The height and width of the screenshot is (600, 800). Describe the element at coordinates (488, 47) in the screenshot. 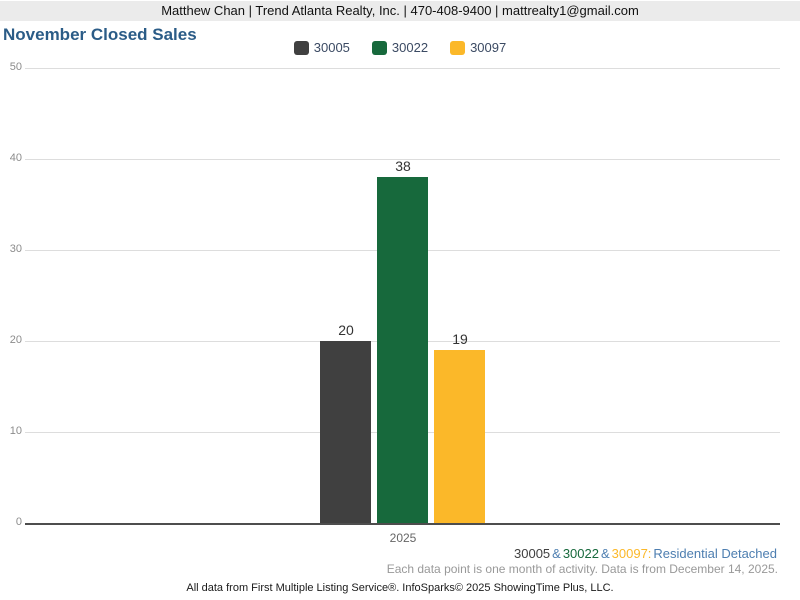

I see `legend-label: 30097` at that location.